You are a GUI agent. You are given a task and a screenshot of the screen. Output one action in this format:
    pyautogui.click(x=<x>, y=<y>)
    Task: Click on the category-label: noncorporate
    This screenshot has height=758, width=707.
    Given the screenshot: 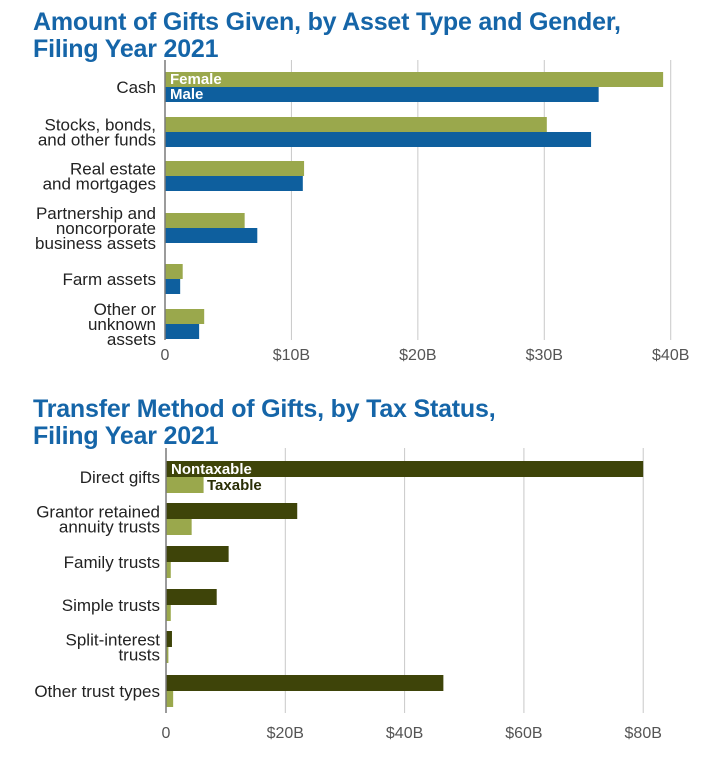 What is the action you would take?
    pyautogui.click(x=106, y=228)
    